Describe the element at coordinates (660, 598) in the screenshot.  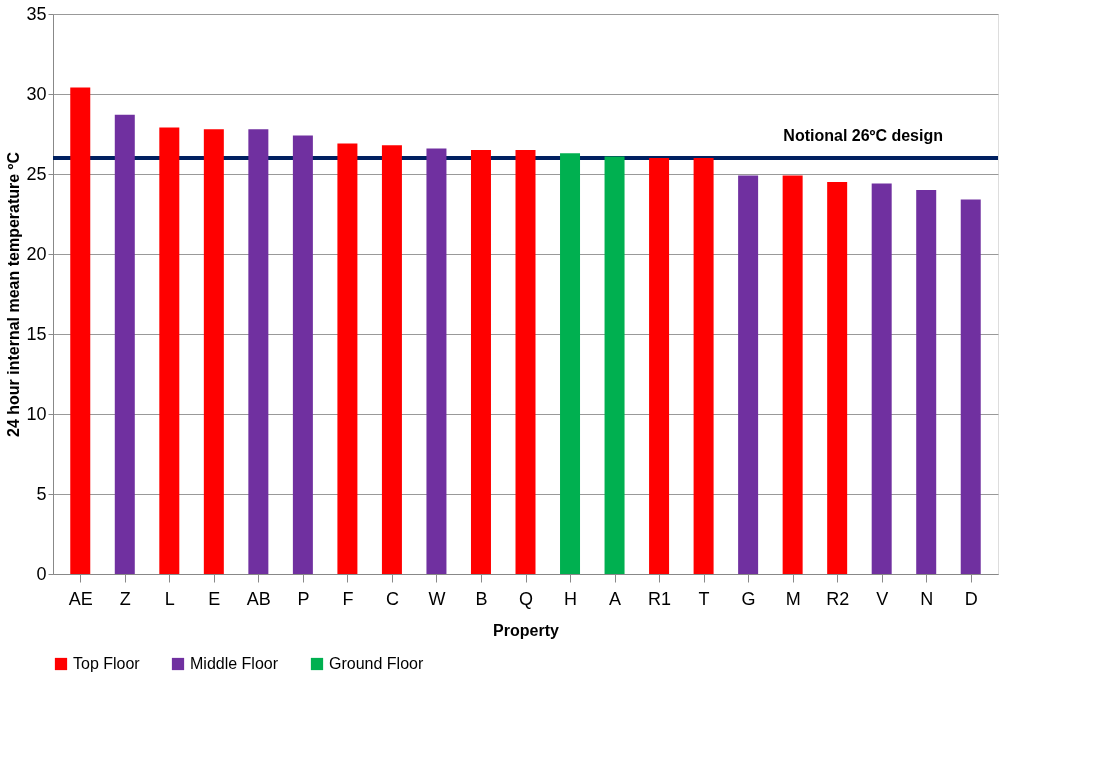
I see `x-tick-label: R1` at that location.